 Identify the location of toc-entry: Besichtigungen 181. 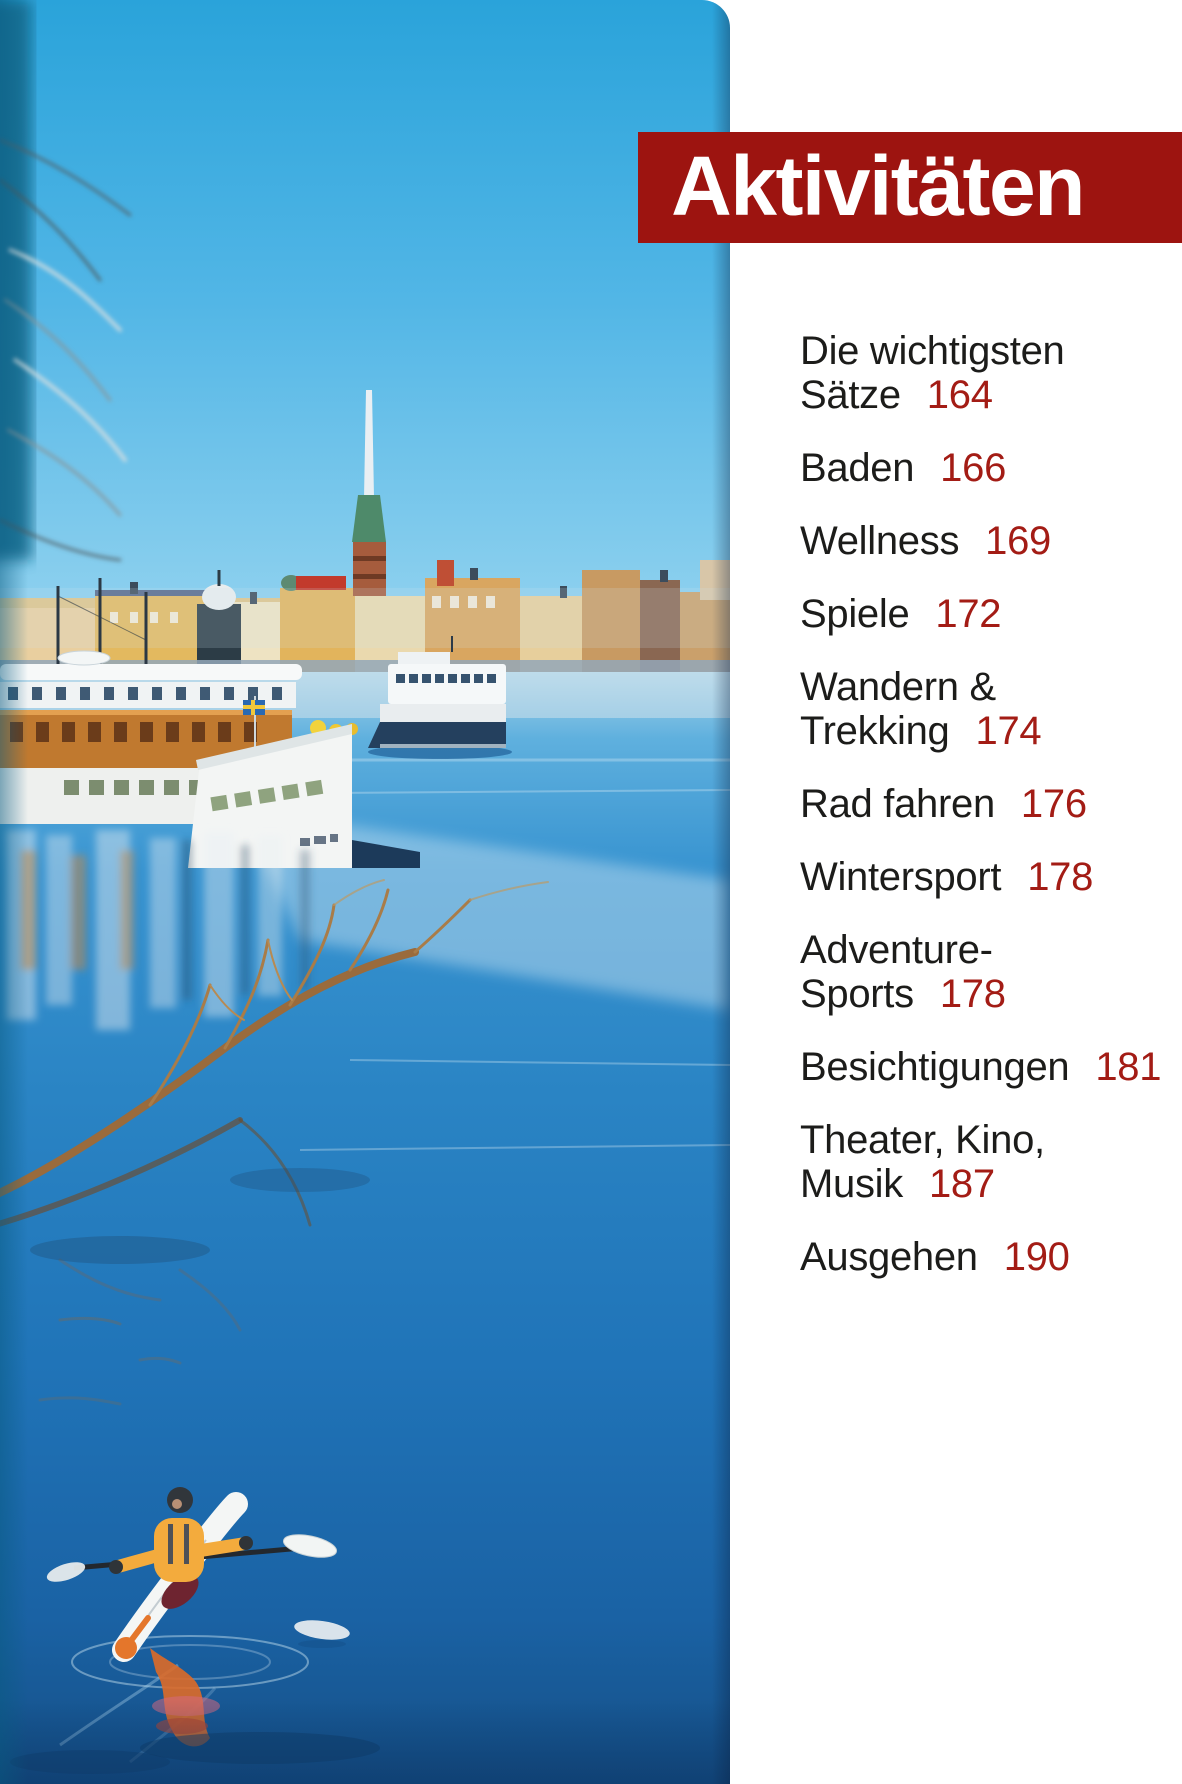
(986, 1067).